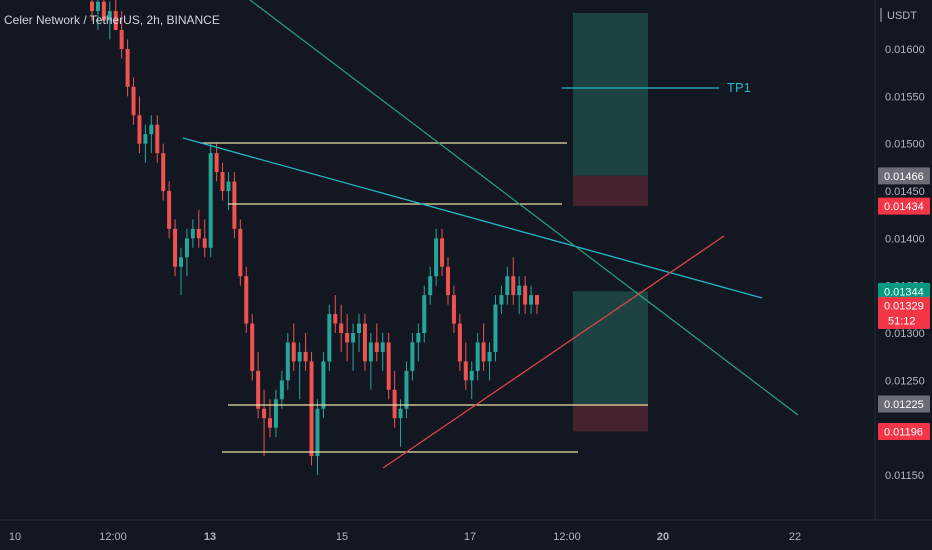 This screenshot has width=932, height=550. Describe the element at coordinates (904, 476) in the screenshot. I see `price-tick: 0.01150` at that location.